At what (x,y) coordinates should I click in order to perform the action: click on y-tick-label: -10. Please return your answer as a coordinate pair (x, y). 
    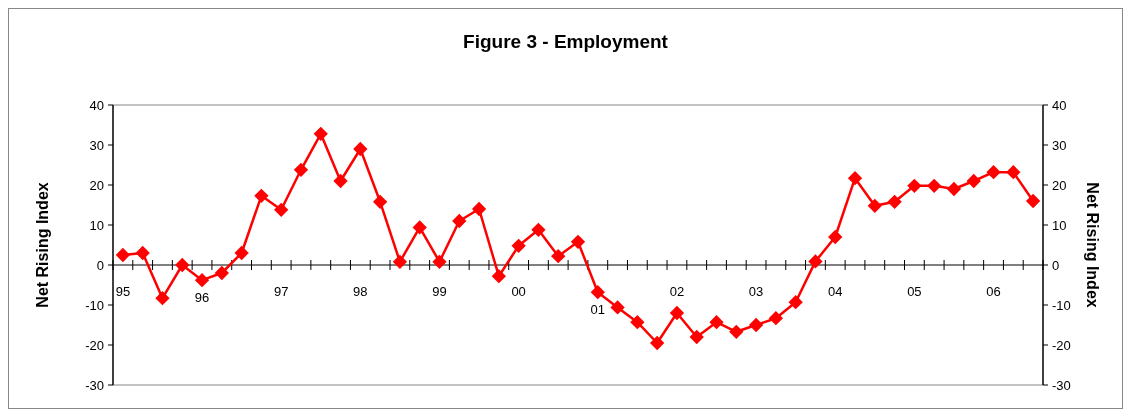
    Looking at the image, I should click on (94, 305).